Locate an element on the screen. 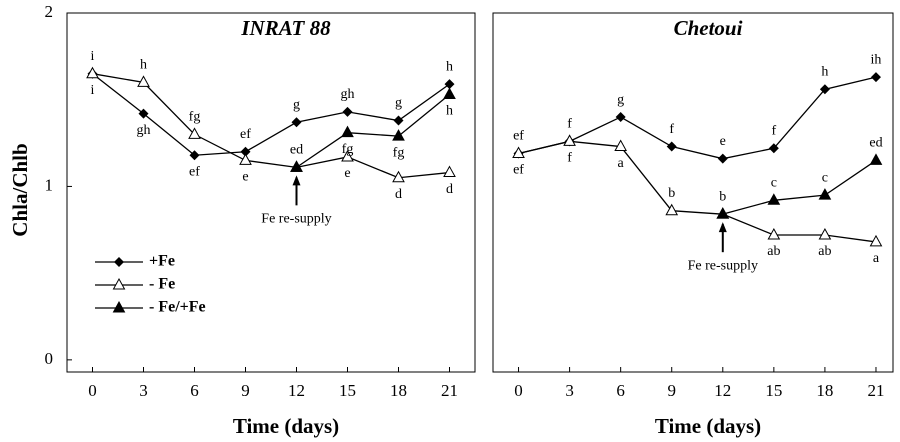 The width and height of the screenshot is (900, 442). legend-label: - Fe/+Fe is located at coordinates (177, 307).